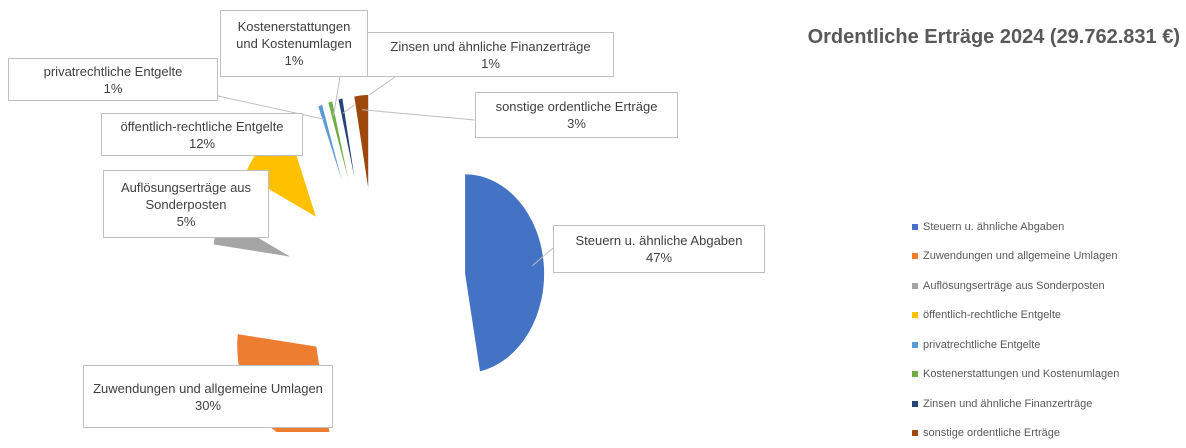 This screenshot has height=448, width=1186. I want to click on legend-item: öffentlich-rechtliche Entgelte, so click(1015, 316).